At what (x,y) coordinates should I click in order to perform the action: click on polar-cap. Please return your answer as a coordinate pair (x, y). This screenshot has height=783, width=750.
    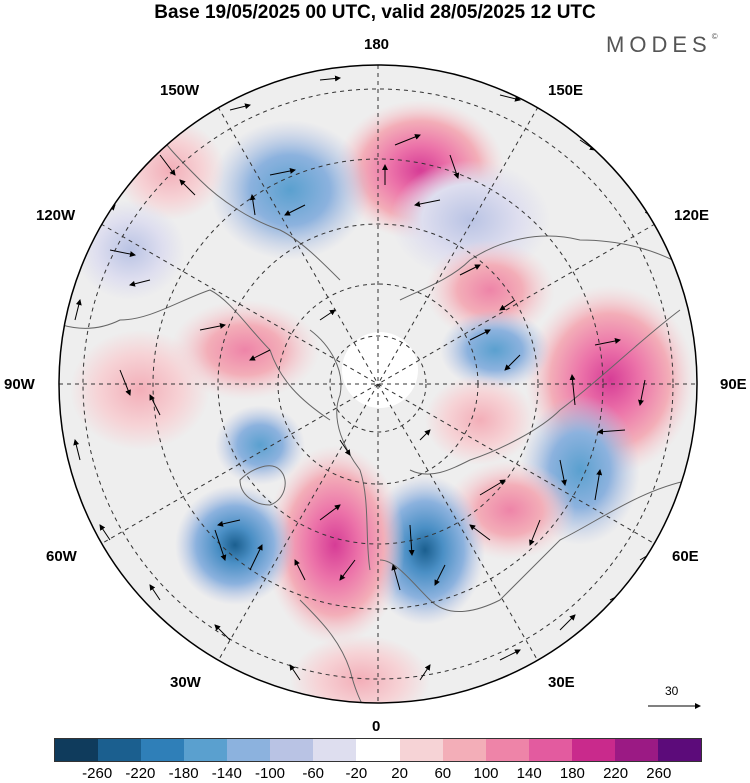
    Looking at the image, I should click on (380, 370).